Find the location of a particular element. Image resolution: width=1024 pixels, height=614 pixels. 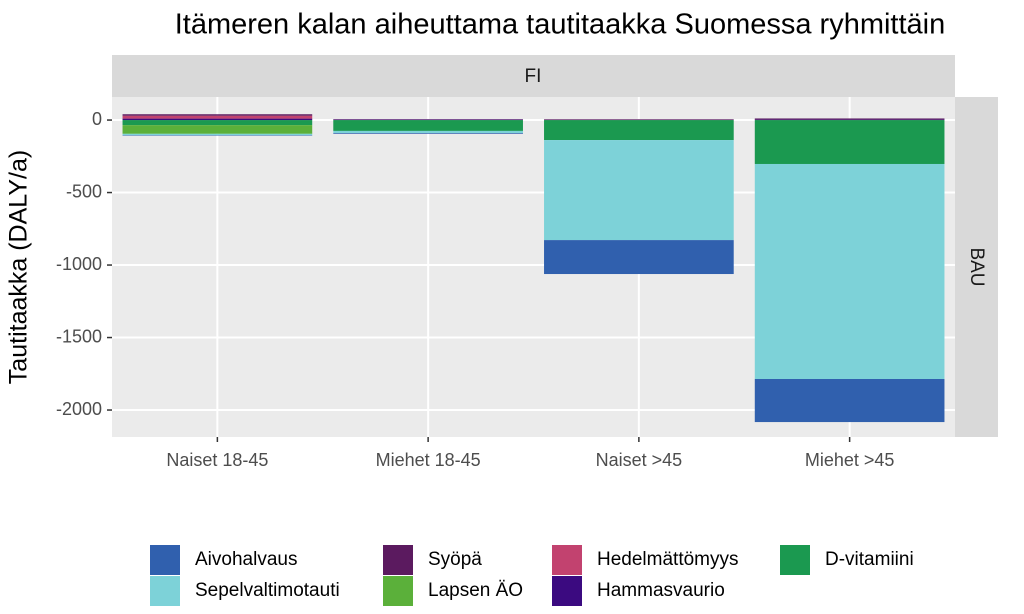

facet-label: FI is located at coordinates (533, 76).